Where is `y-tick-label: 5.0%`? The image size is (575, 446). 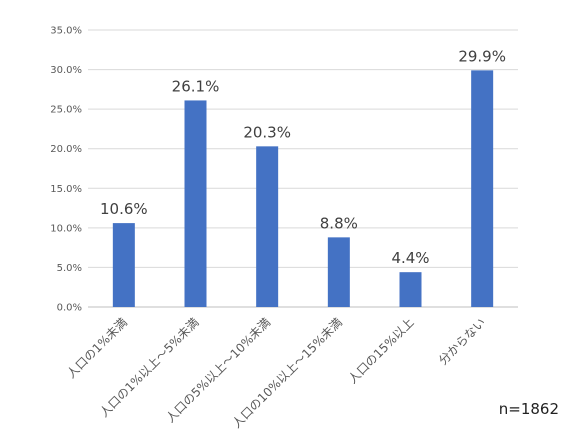
y-tick-label: 5.0% is located at coordinates (69, 268).